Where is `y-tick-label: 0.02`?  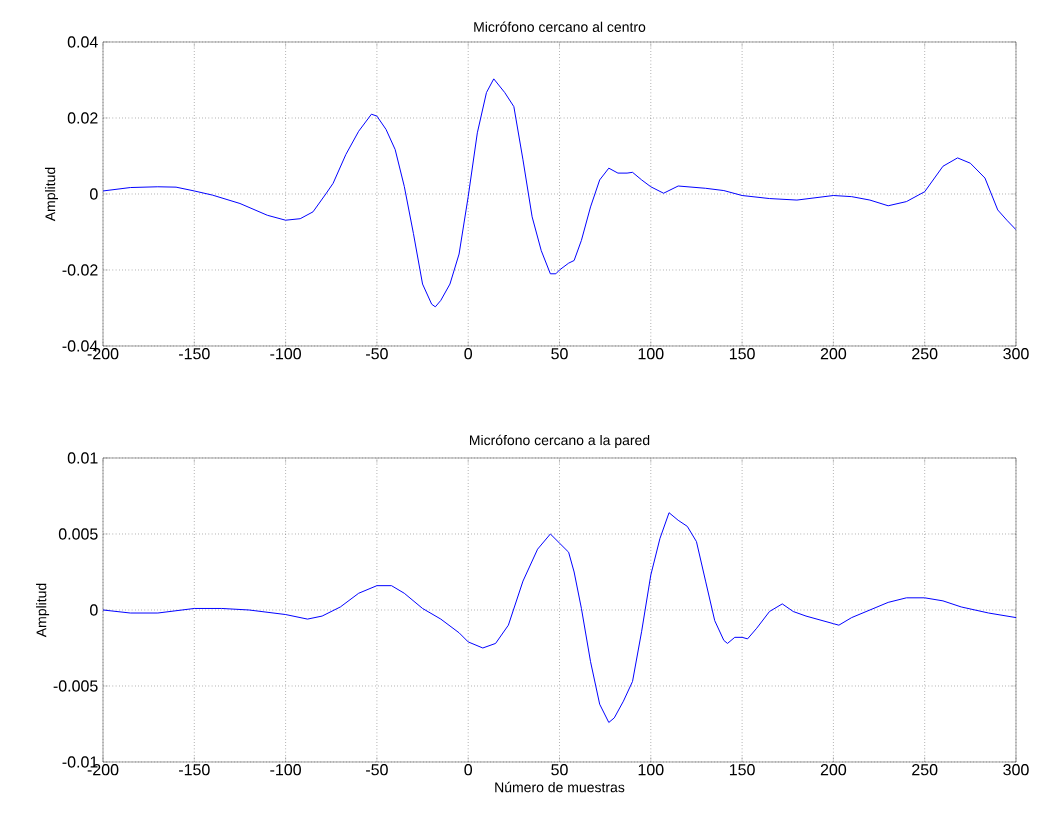 y-tick-label: 0.02 is located at coordinates (82, 118).